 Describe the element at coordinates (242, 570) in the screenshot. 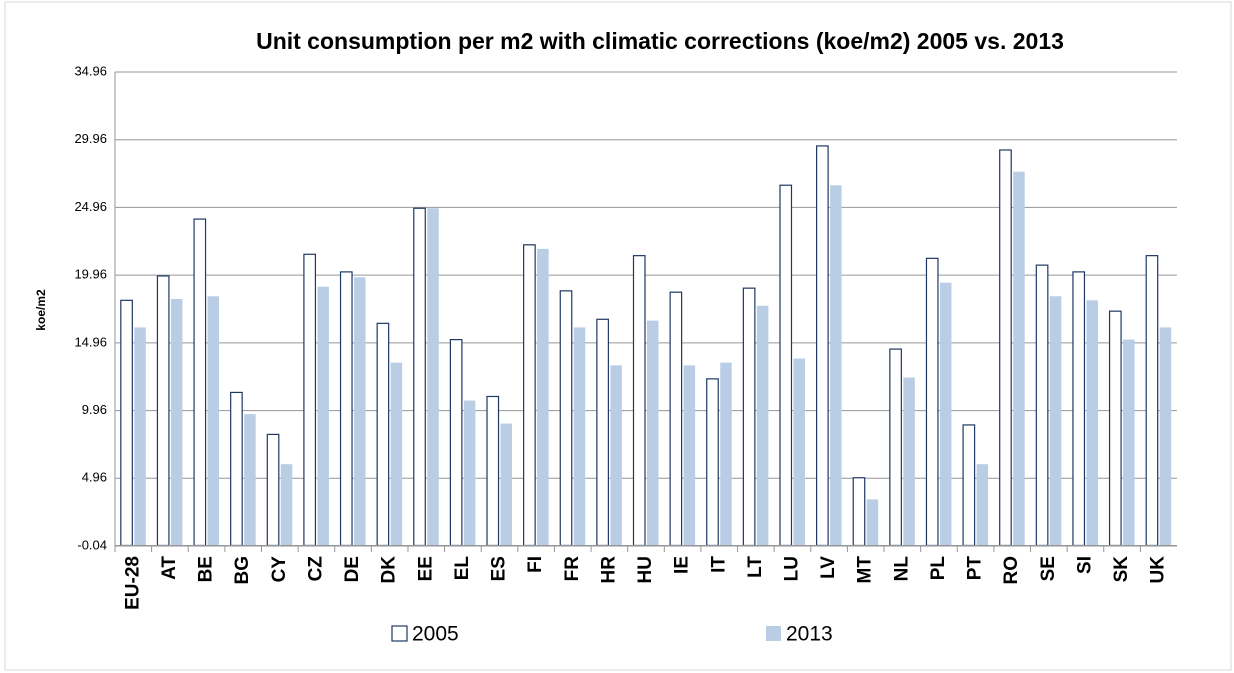

I see `x-tick-label: BG` at that location.